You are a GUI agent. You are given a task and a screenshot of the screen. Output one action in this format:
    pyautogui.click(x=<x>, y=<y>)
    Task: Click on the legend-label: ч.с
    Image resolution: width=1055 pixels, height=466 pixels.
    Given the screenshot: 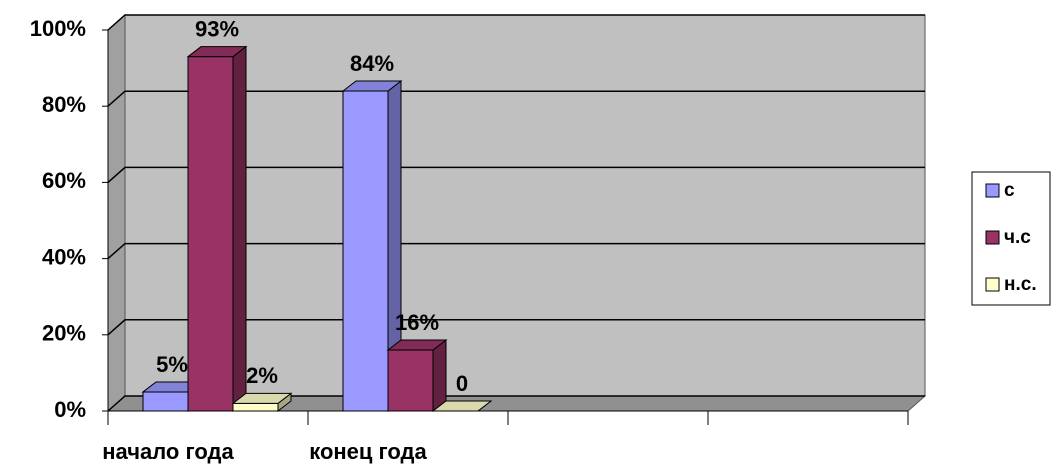 What is the action you would take?
    pyautogui.click(x=1017, y=237)
    